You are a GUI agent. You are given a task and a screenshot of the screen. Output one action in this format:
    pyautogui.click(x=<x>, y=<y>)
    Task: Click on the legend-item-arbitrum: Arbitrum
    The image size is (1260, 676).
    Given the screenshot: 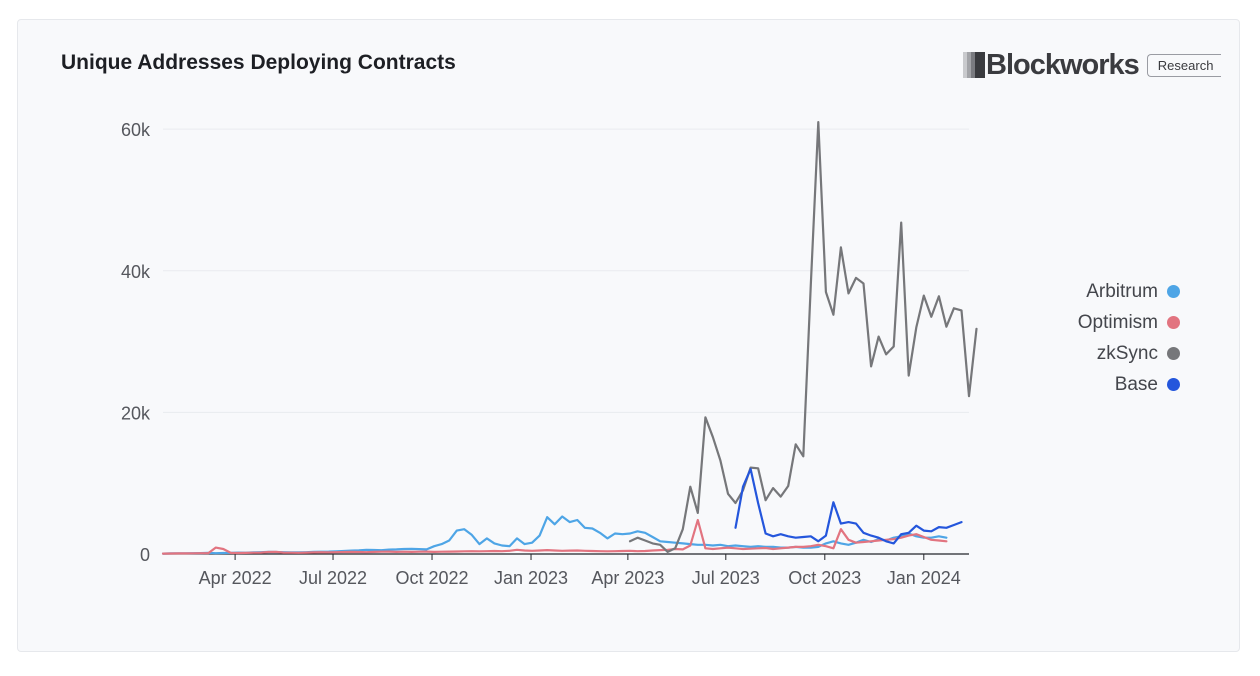 What is the action you would take?
    pyautogui.click(x=1090, y=291)
    